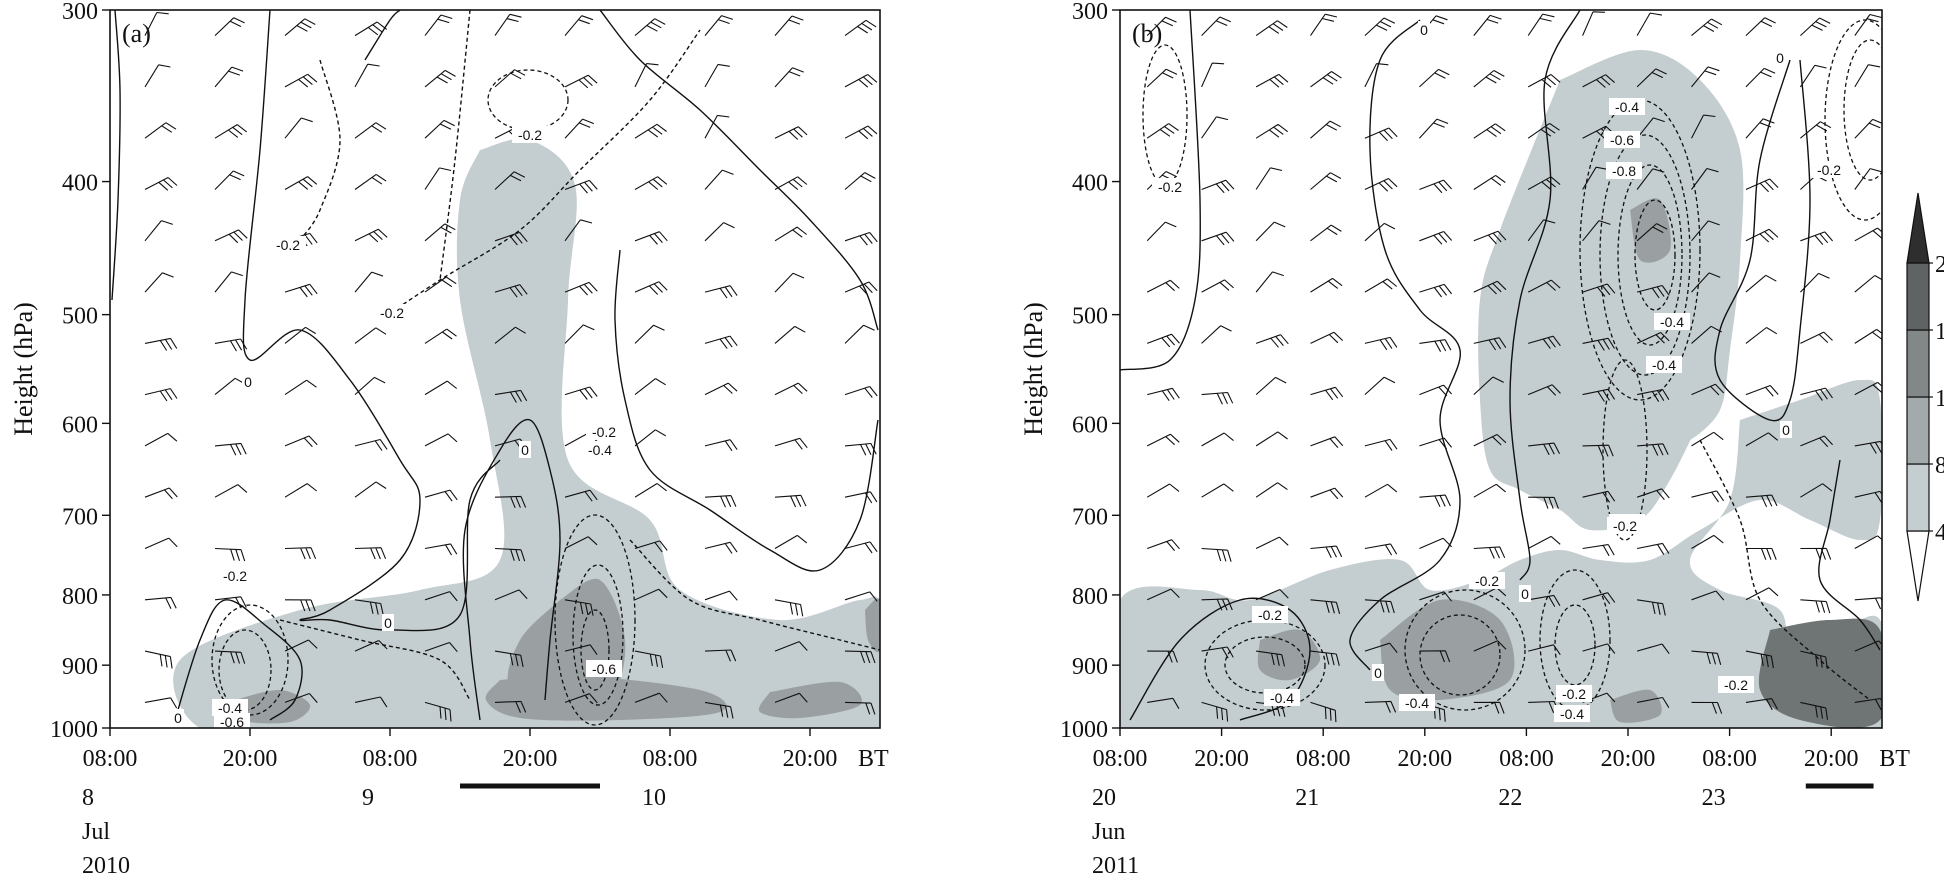 The height and width of the screenshot is (873, 1944). Describe the element at coordinates (1090, 667) in the screenshot. I see `y-tick-label: 900` at that location.